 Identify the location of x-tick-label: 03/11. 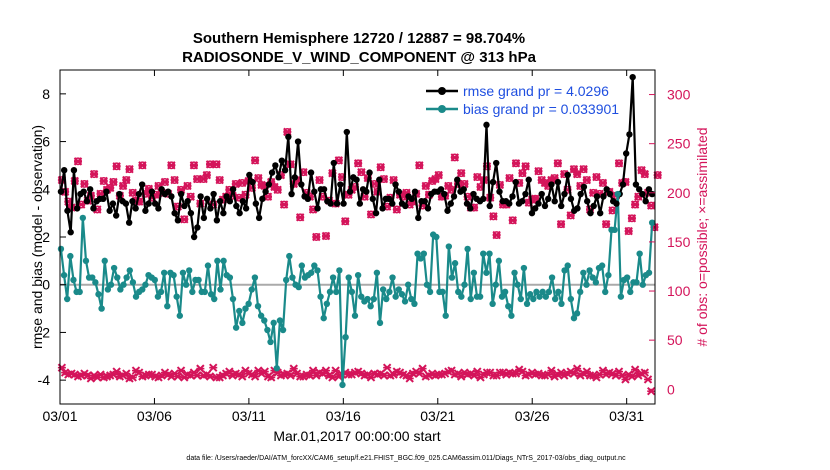
(249, 416).